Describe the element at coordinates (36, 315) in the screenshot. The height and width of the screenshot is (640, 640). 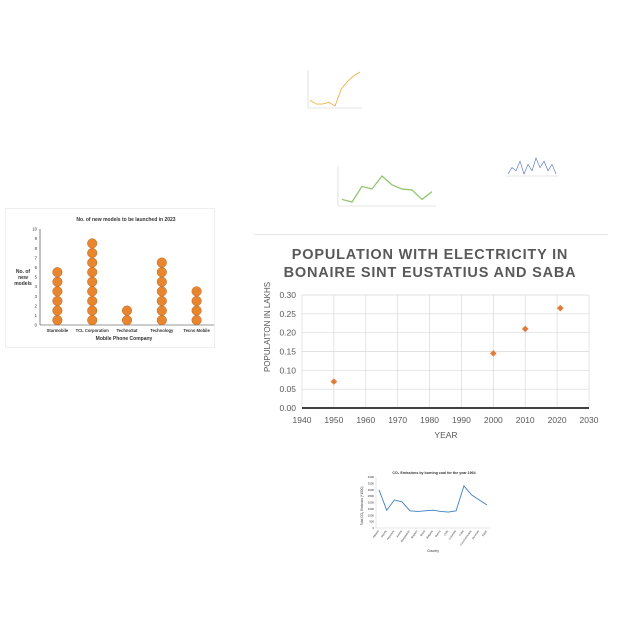
I see `new-models-ytick-label: 1` at that location.